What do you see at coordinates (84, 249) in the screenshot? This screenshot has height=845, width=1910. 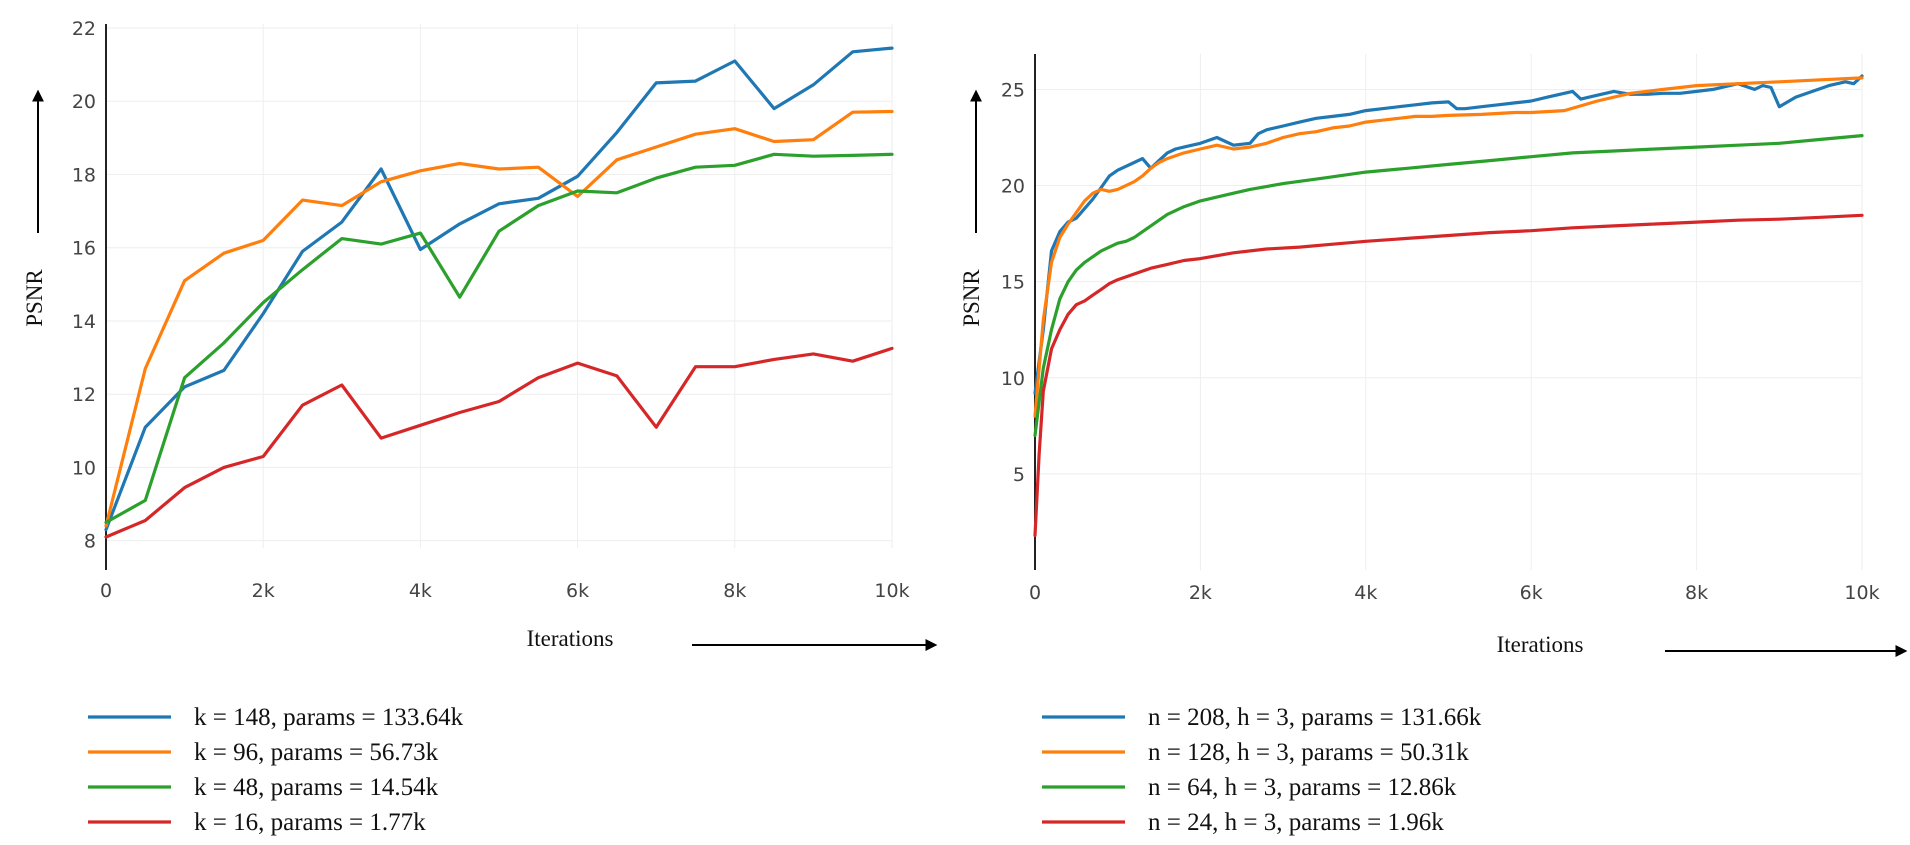 I see `y-tick-label: 16` at bounding box center [84, 249].